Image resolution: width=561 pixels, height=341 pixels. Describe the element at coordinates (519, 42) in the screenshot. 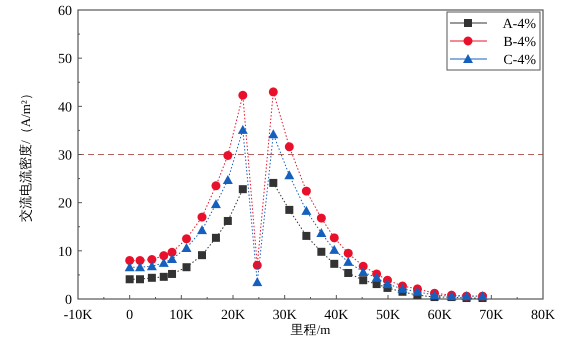

I see `legend-label: B-4%` at that location.